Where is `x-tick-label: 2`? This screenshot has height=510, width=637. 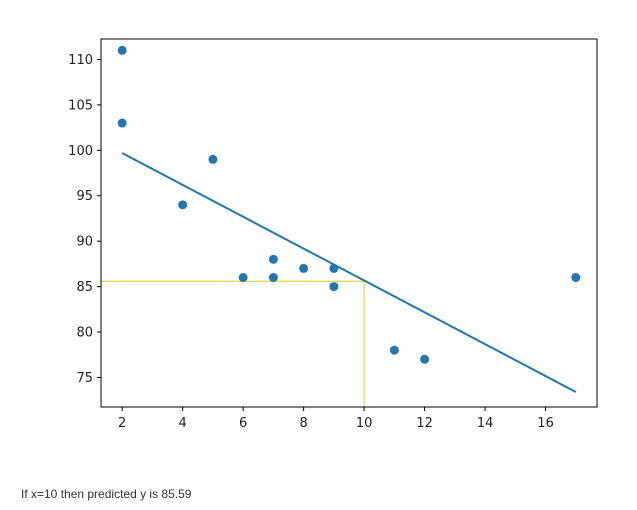
x-tick-label: 2 is located at coordinates (122, 423).